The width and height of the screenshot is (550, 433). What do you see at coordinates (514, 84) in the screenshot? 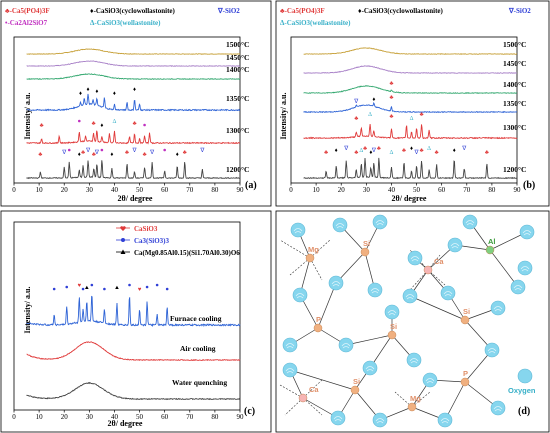
I see `panel-b-label-1400: 1400°C` at bounding box center [514, 84].